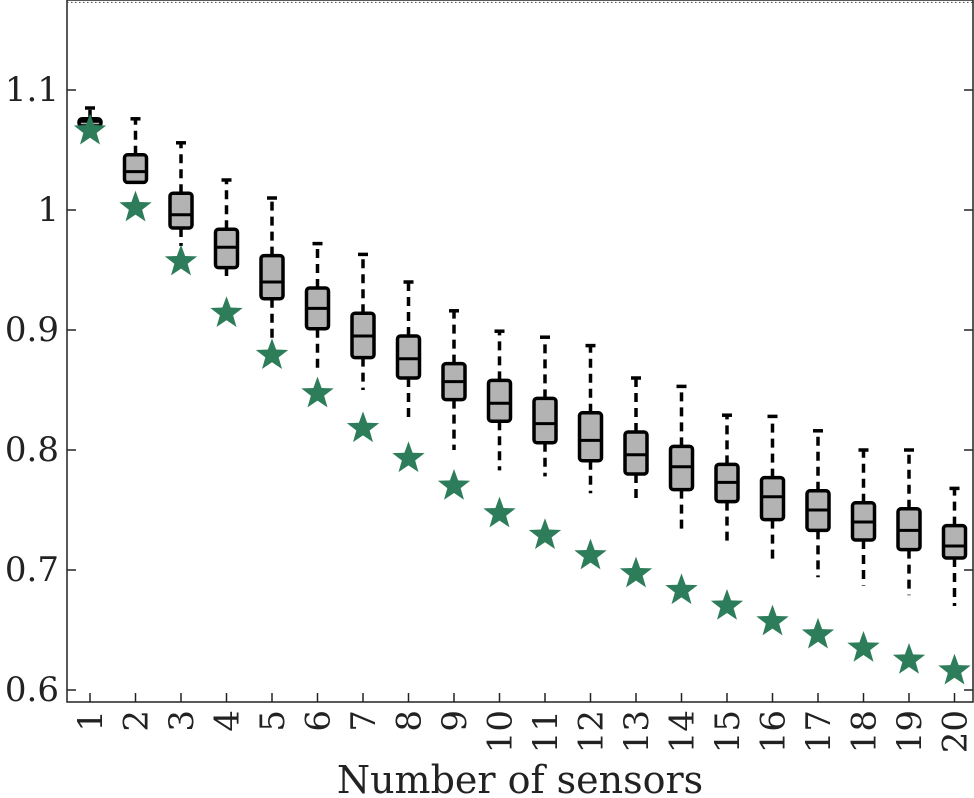 This screenshot has width=974, height=798. Describe the element at coordinates (865, 731) in the screenshot. I see `x-tick-label: 18` at that location.